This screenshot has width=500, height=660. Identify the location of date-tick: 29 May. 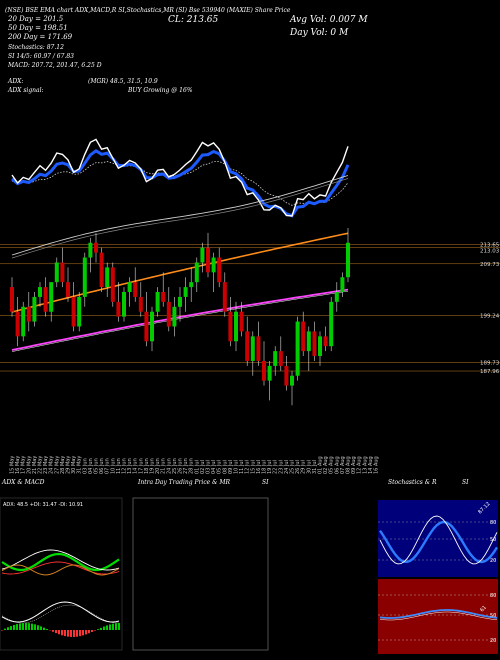
(69, 465).